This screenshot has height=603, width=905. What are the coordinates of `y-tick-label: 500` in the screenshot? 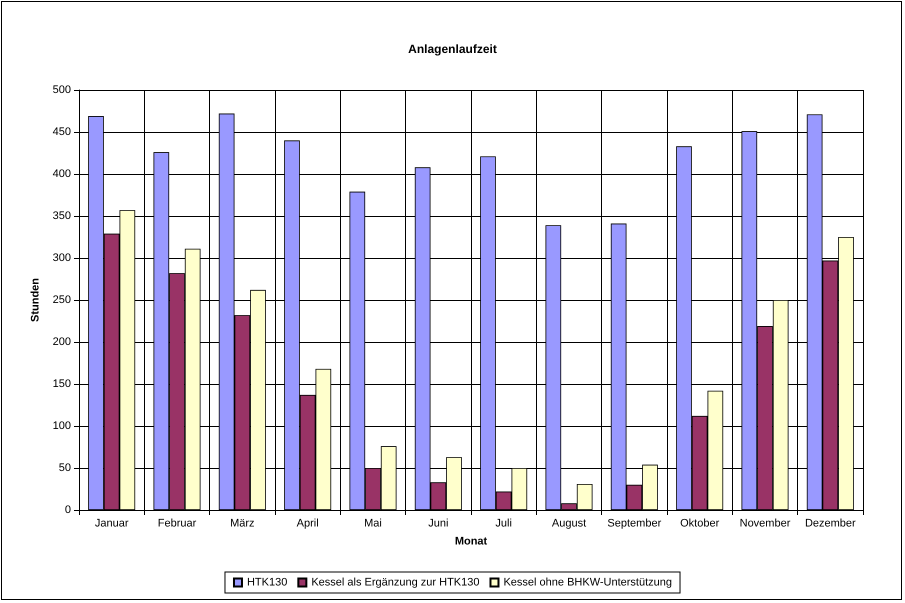 It's located at (61, 90).